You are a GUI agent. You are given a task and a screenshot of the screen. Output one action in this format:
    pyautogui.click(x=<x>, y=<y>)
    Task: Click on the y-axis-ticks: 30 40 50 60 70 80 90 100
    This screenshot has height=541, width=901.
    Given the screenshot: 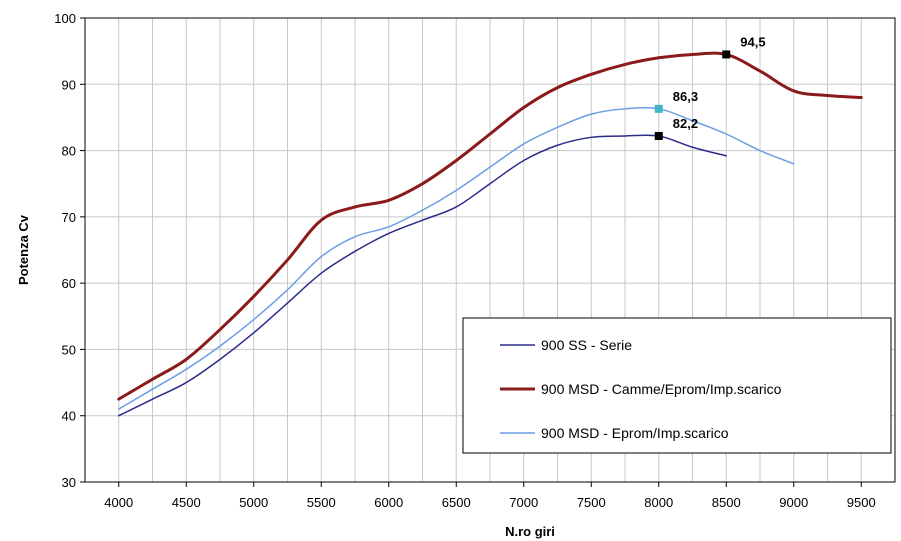 What is the action you would take?
    pyautogui.click(x=69, y=250)
    